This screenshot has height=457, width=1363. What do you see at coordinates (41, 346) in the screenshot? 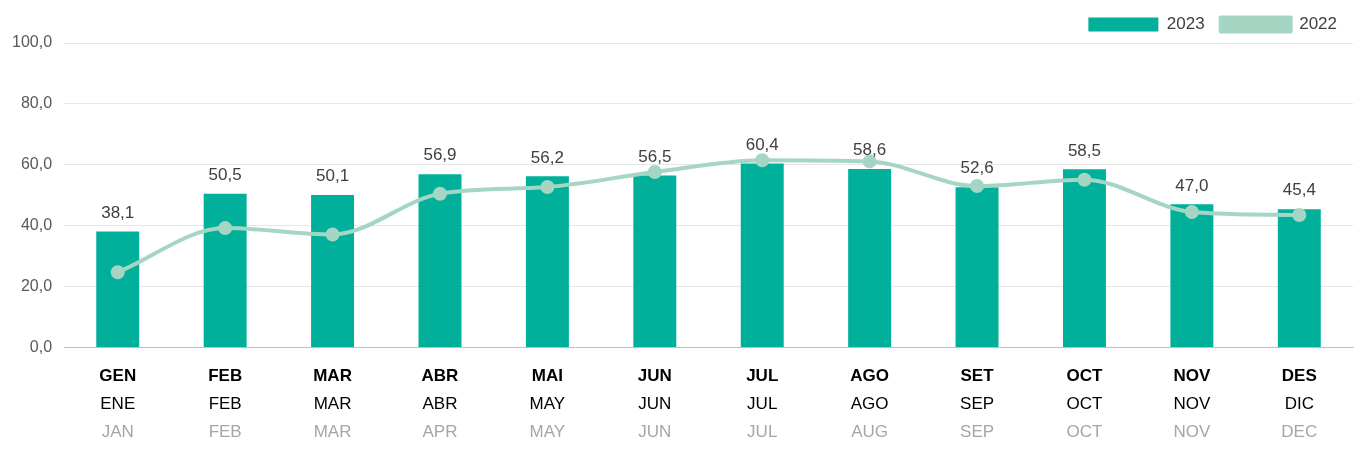
I see `y-tick-label: 0,0` at bounding box center [41, 346].